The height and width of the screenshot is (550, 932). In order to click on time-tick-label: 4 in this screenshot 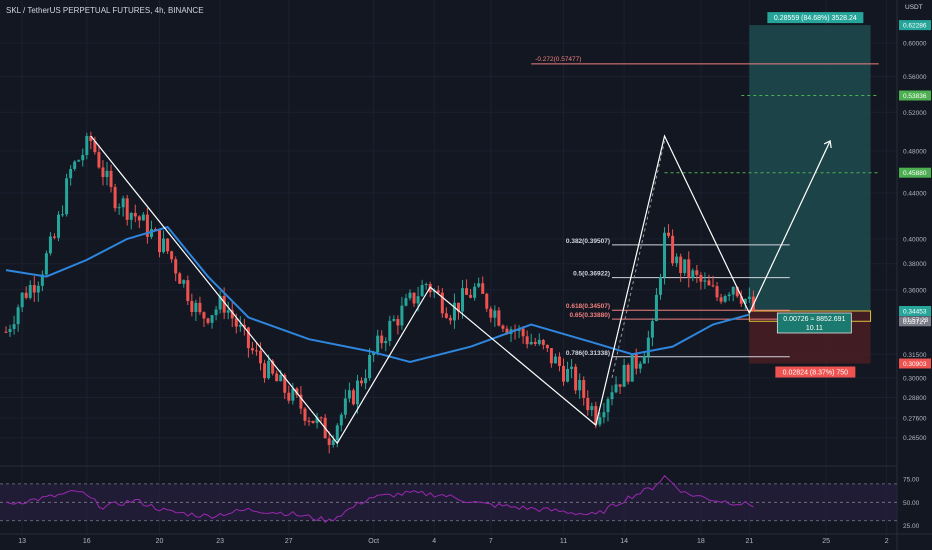, I will do `click(434, 541)`.